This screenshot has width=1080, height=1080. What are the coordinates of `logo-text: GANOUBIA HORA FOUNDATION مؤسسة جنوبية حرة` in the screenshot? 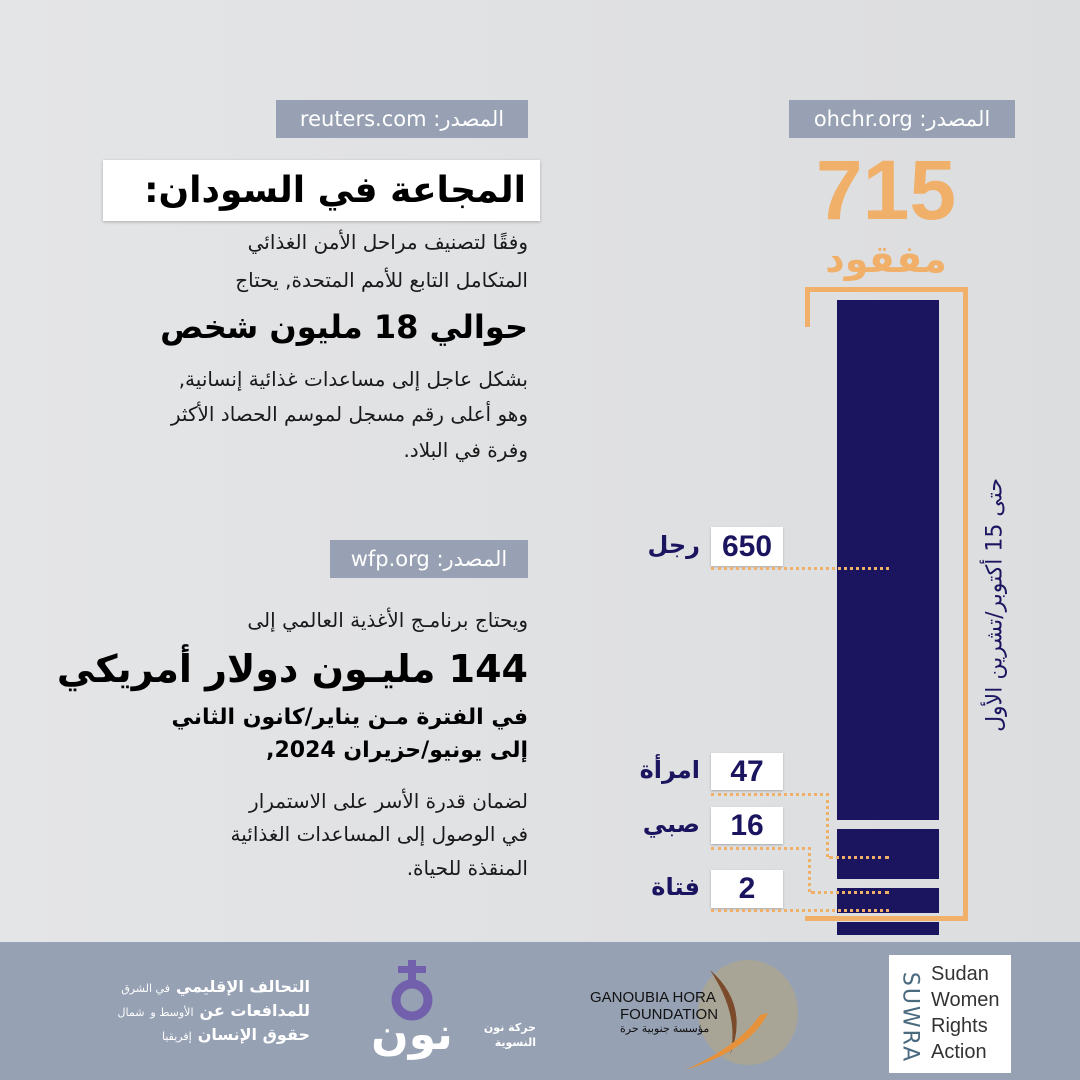 It's located at (654, 1012).